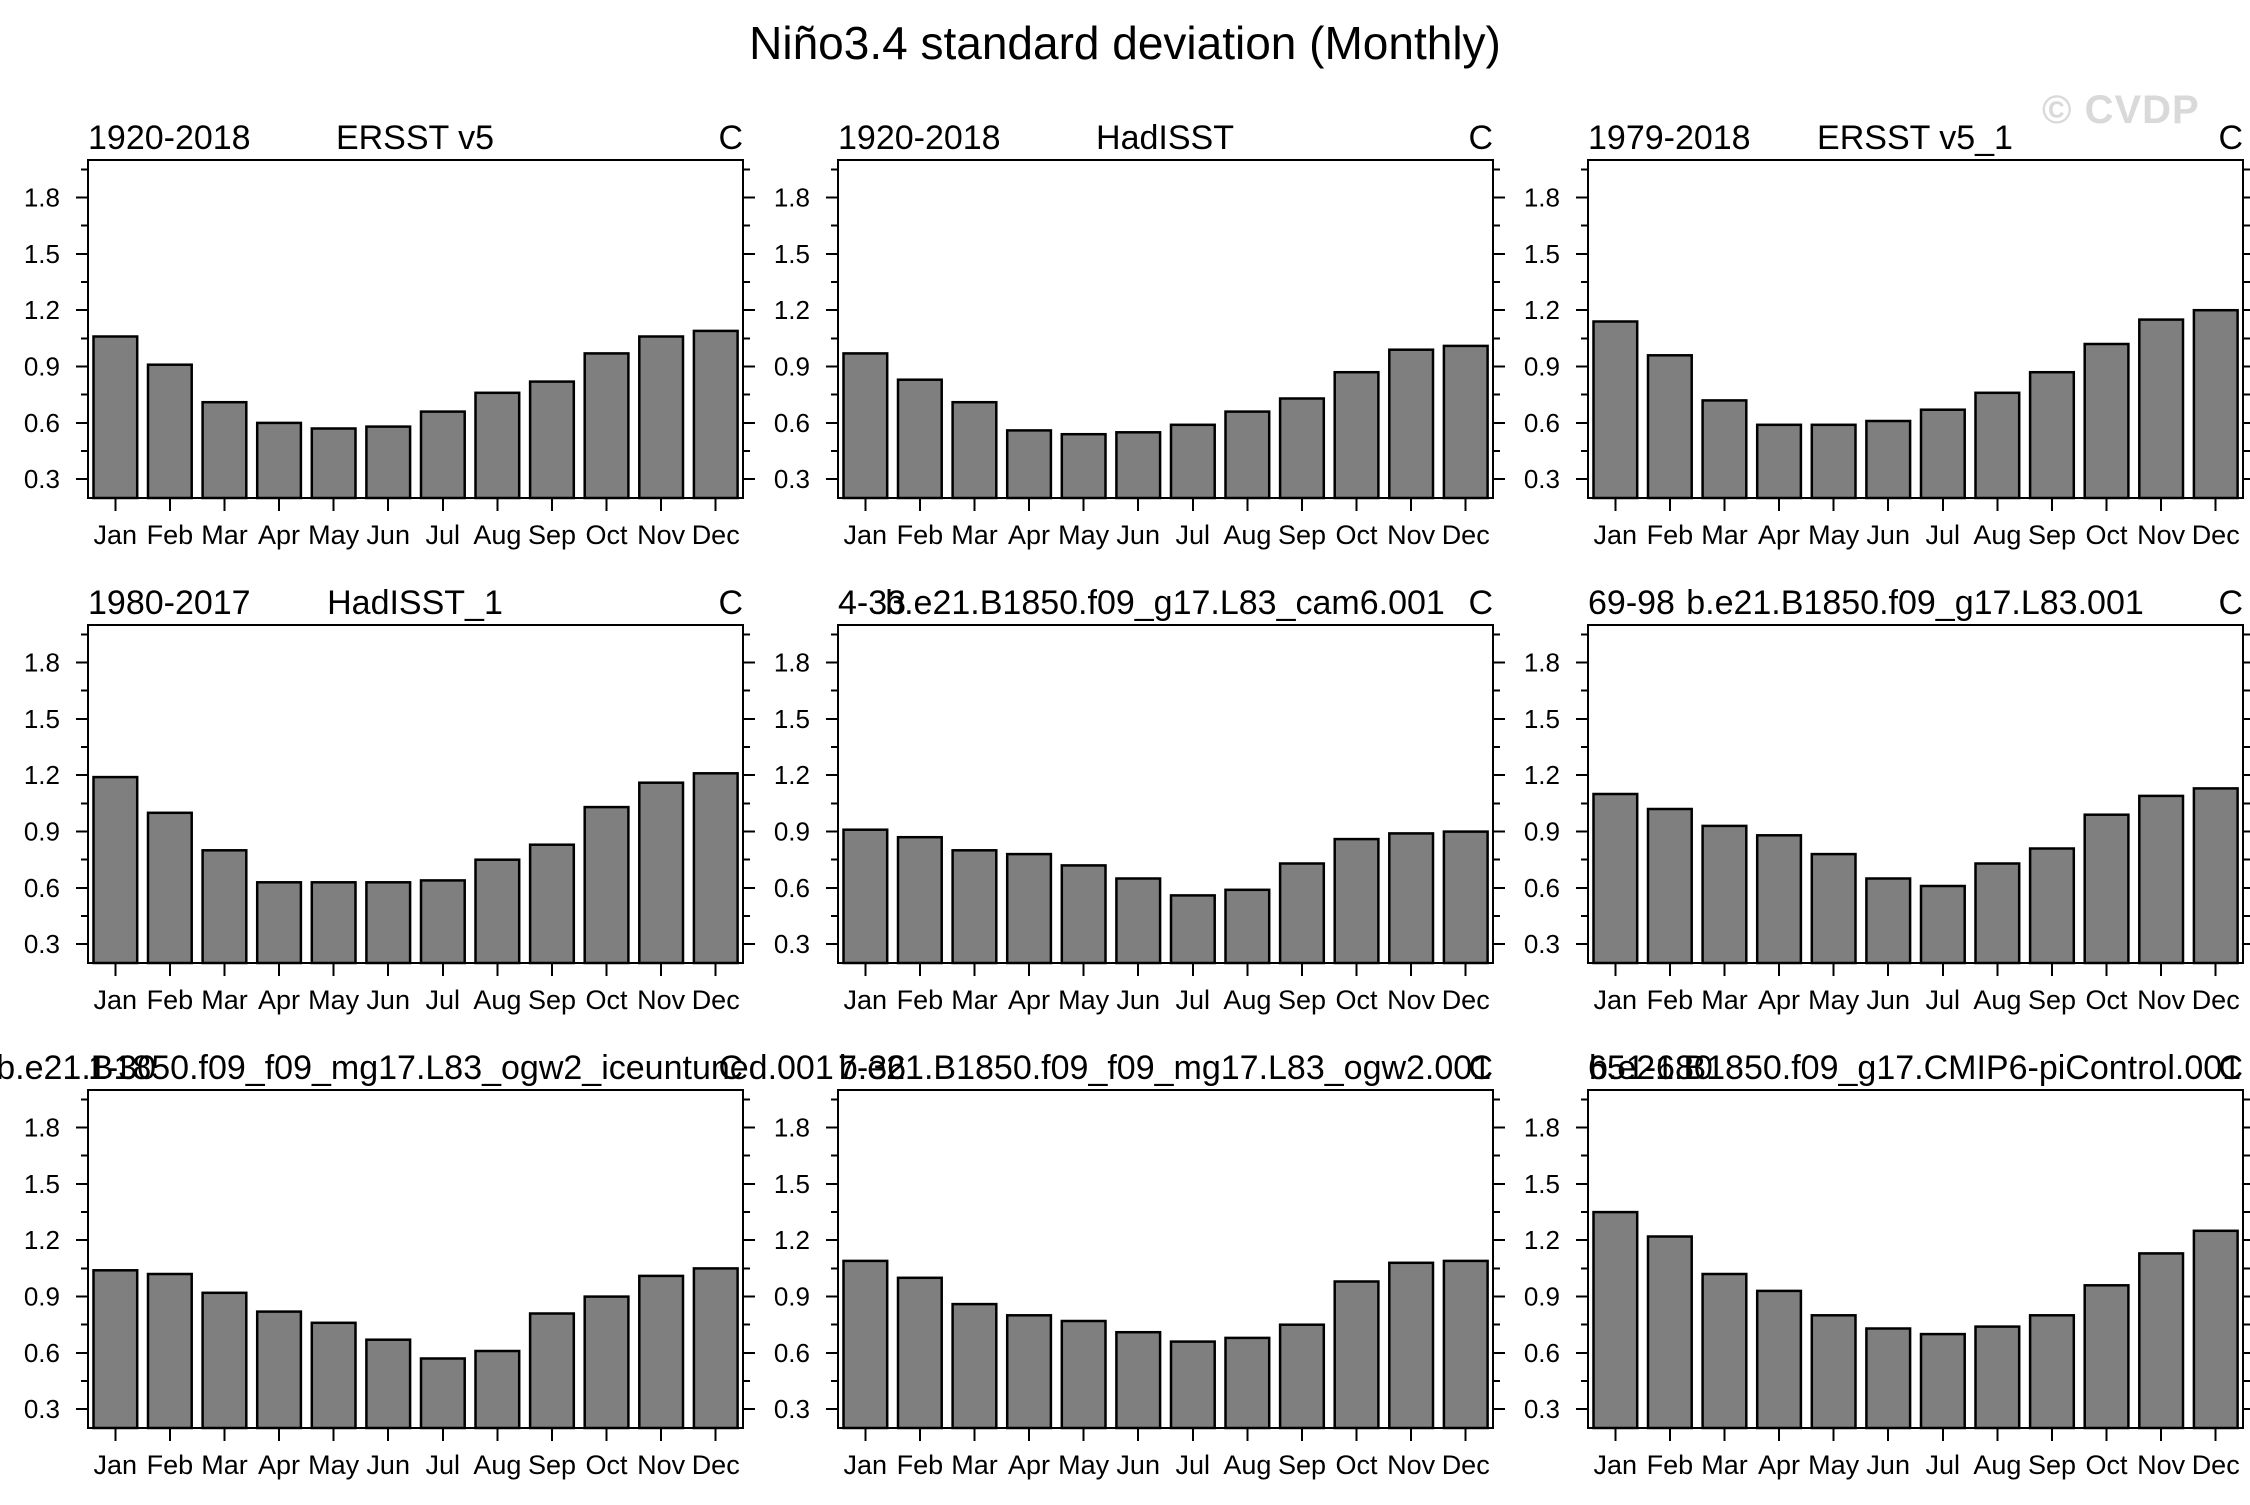 Image resolution: width=2250 pixels, height=1505 pixels. Describe the element at coordinates (115, 417) in the screenshot. I see `bar-jan` at that location.